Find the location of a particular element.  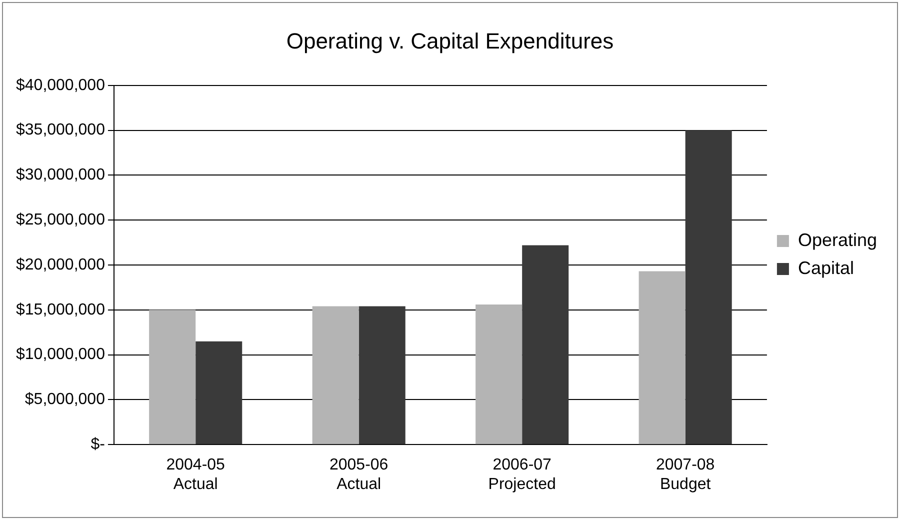

y-tick-label: $- is located at coordinates (97, 445).